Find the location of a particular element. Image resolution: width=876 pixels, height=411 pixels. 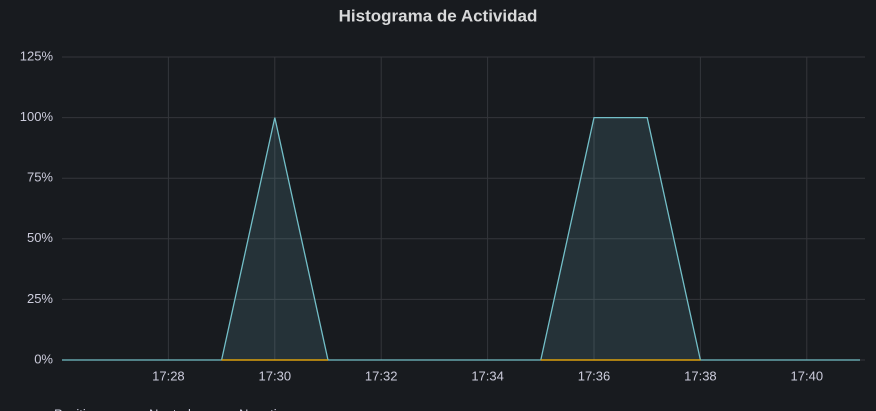

y-tick-label: 100% is located at coordinates (37, 116).